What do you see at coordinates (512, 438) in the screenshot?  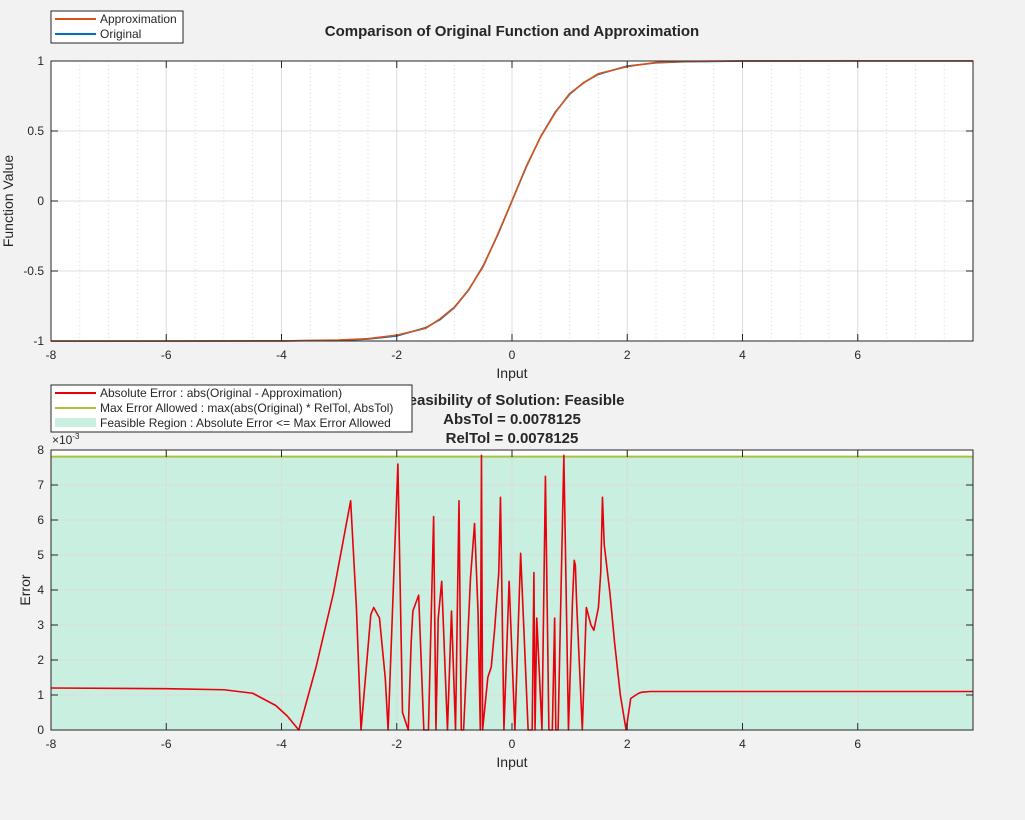 I see `bottom-title-line-3: RelTol = 0.0078125` at bounding box center [512, 438].